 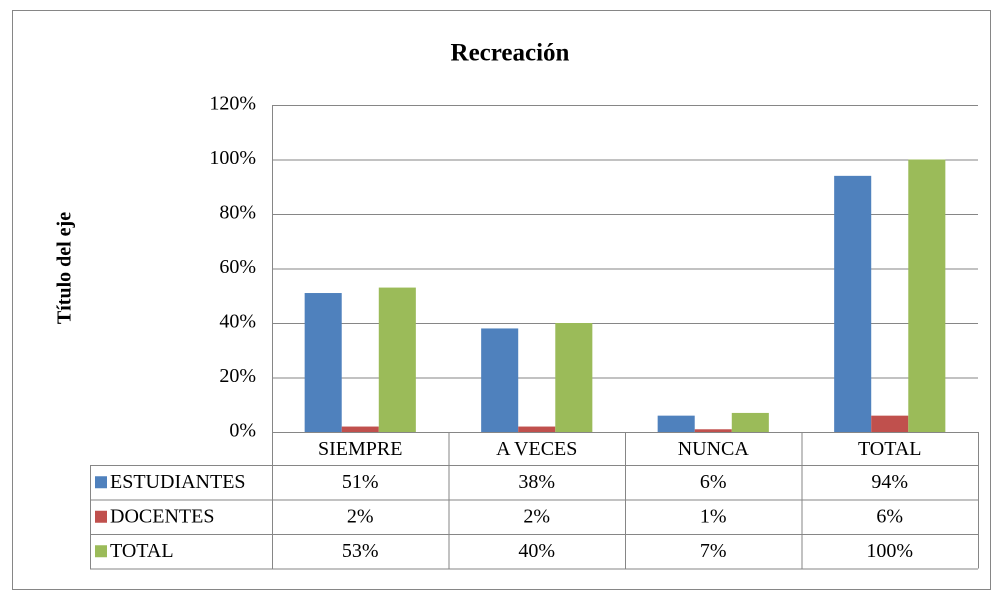 I want to click on table-value: 100%, so click(x=889, y=551).